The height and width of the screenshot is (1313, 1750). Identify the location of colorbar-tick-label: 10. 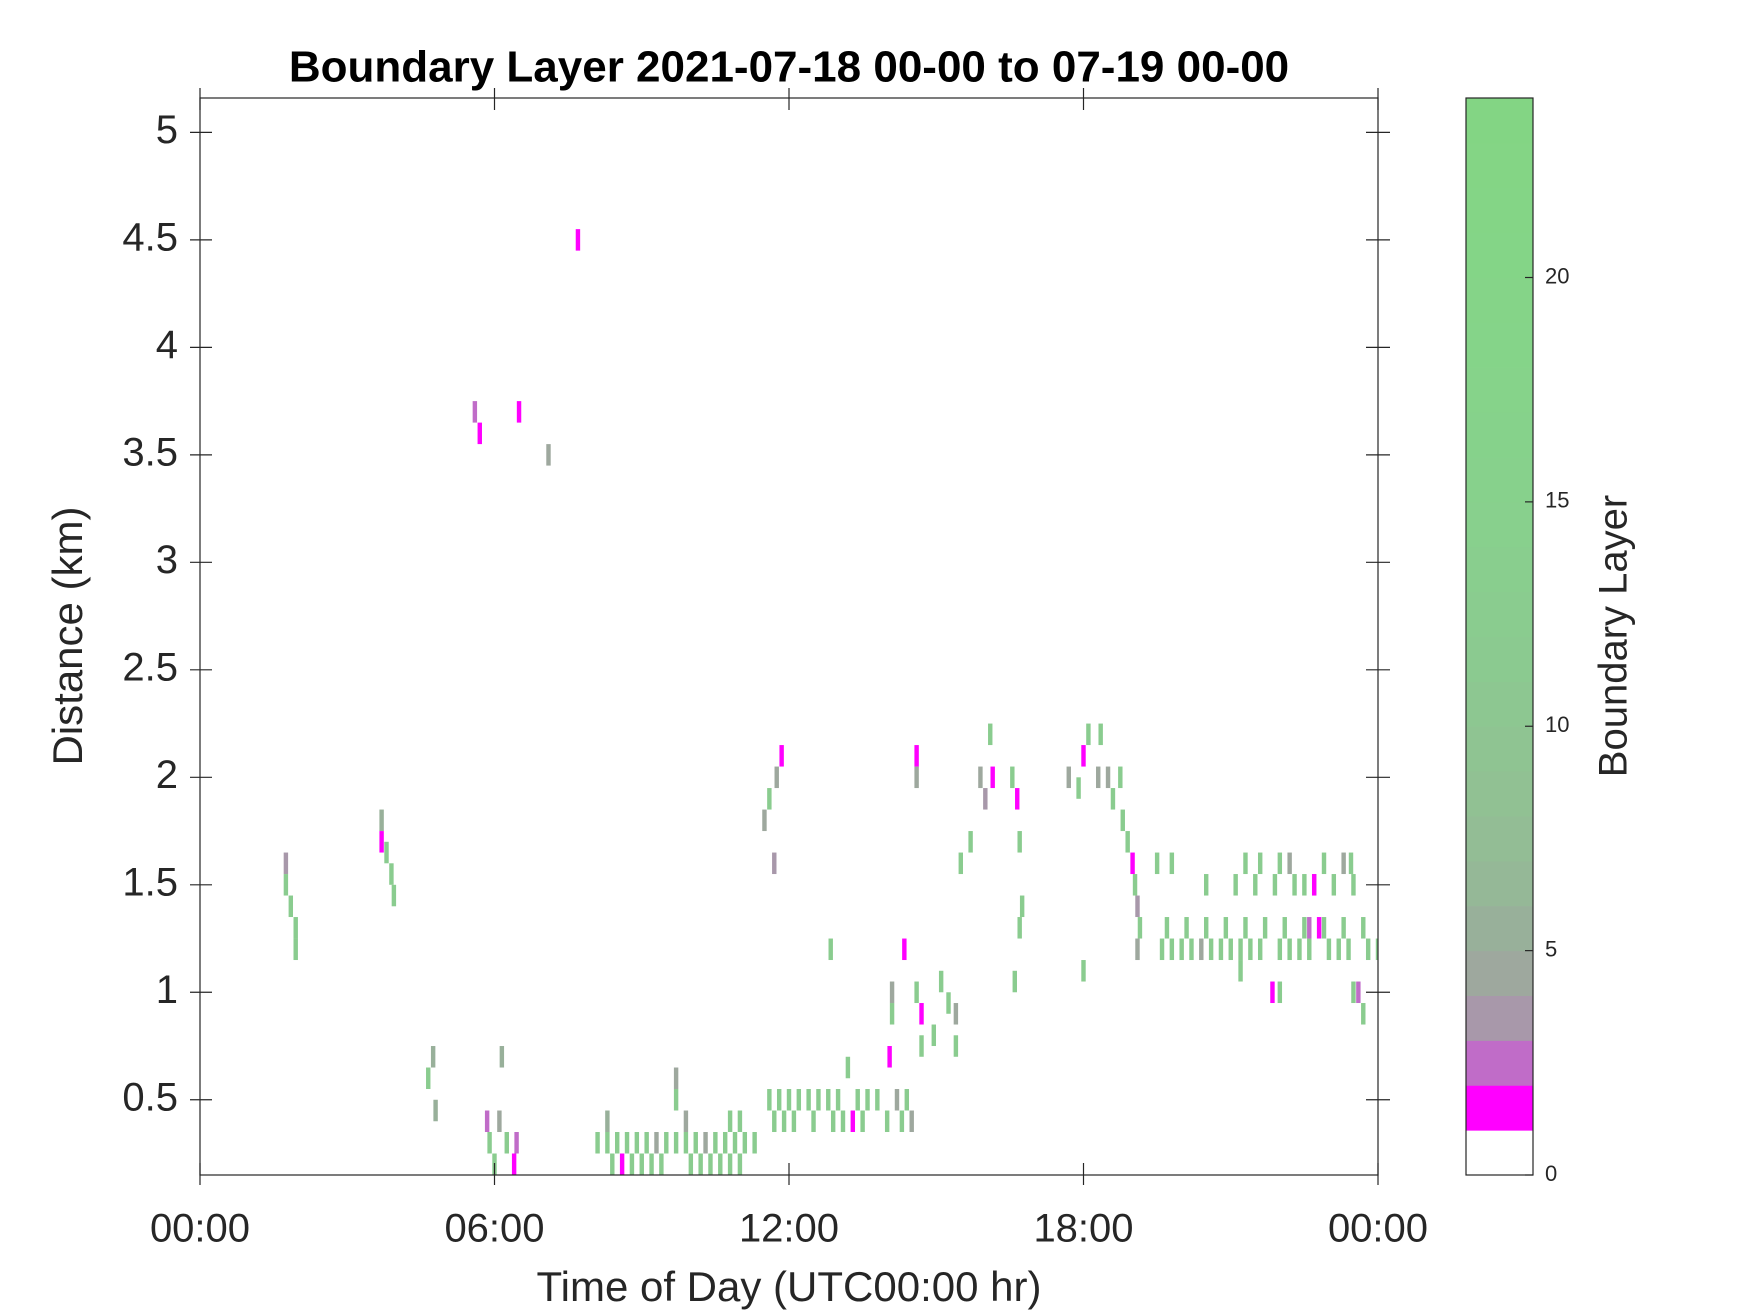
(1557, 724).